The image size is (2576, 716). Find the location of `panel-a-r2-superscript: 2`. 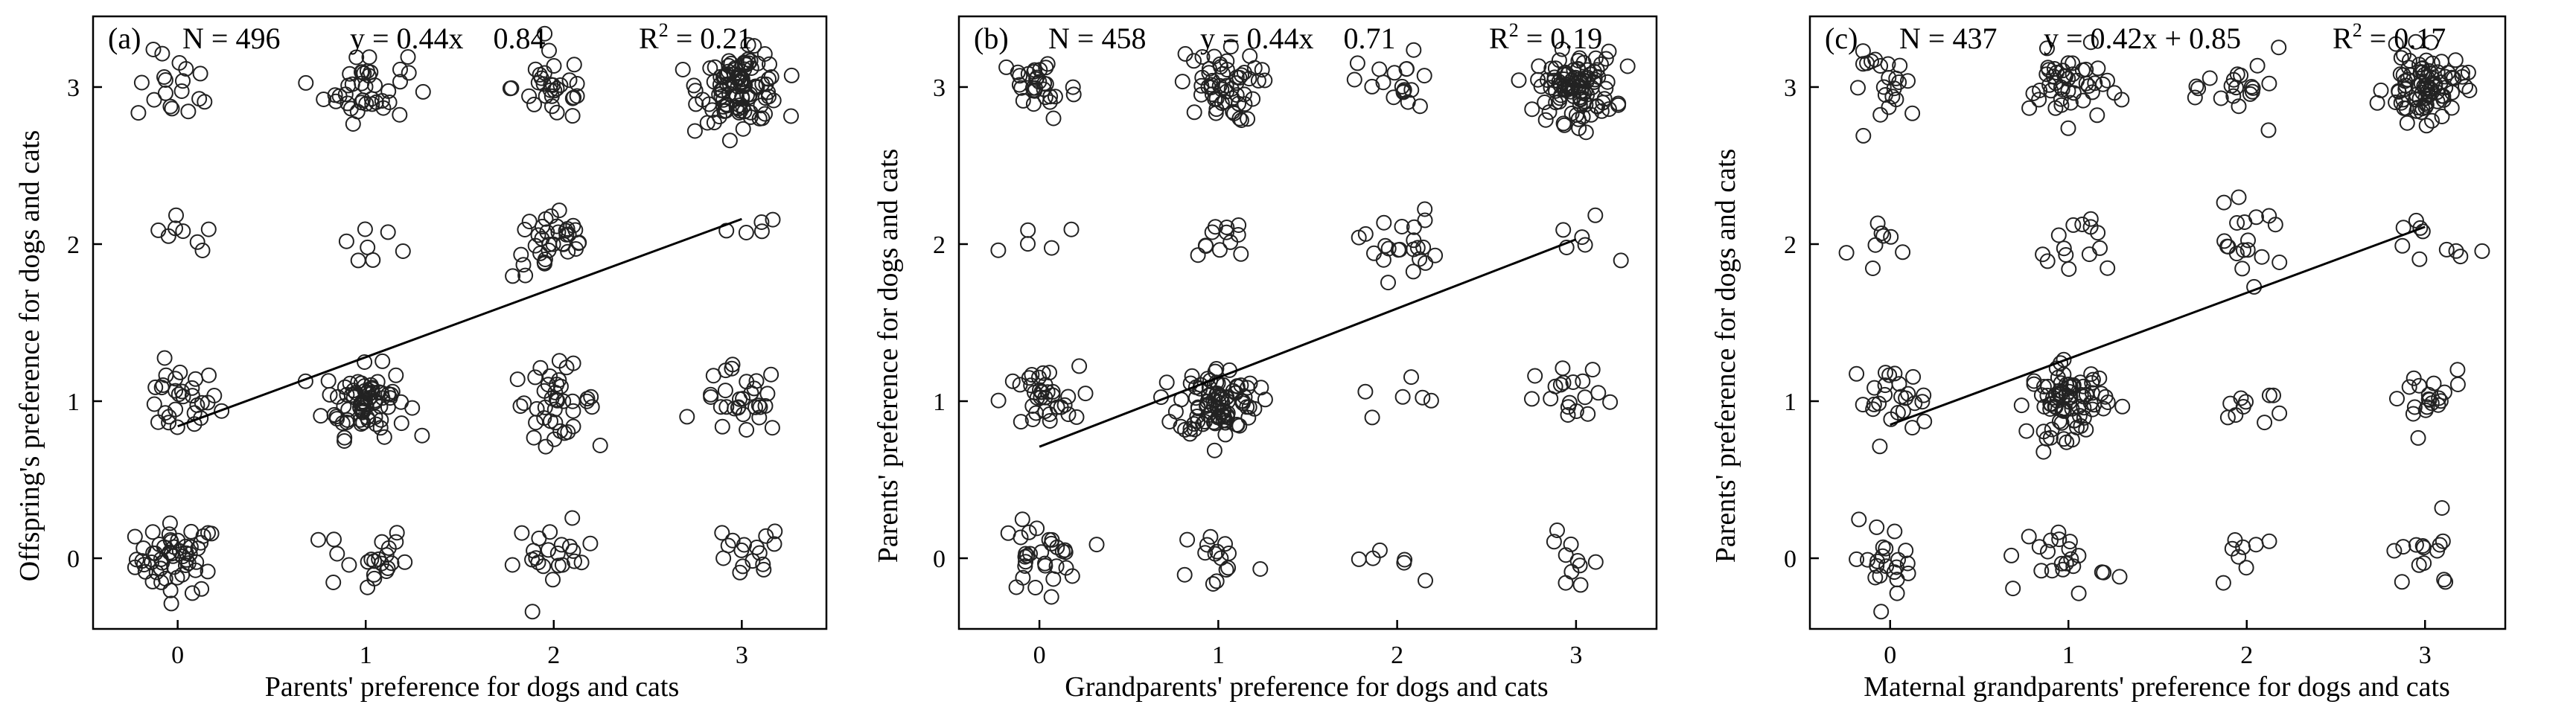

panel-a-r2-superscript: 2 is located at coordinates (664, 30).